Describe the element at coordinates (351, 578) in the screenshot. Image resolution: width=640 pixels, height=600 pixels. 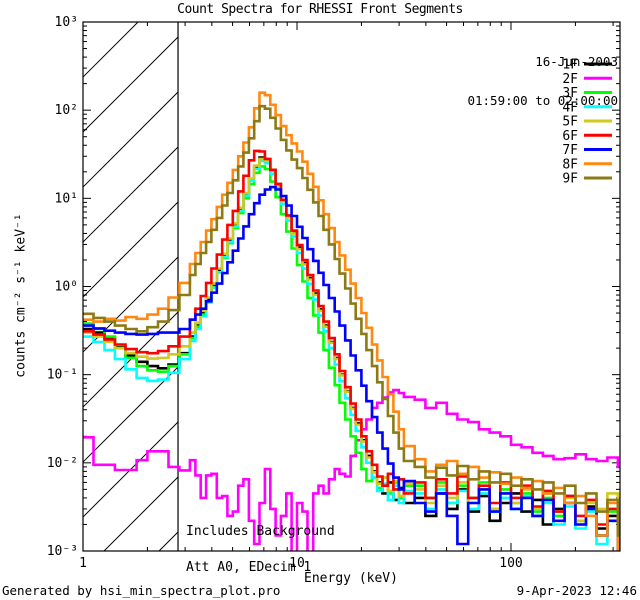
I see `x-axis-label: Energy (keV)` at that location.